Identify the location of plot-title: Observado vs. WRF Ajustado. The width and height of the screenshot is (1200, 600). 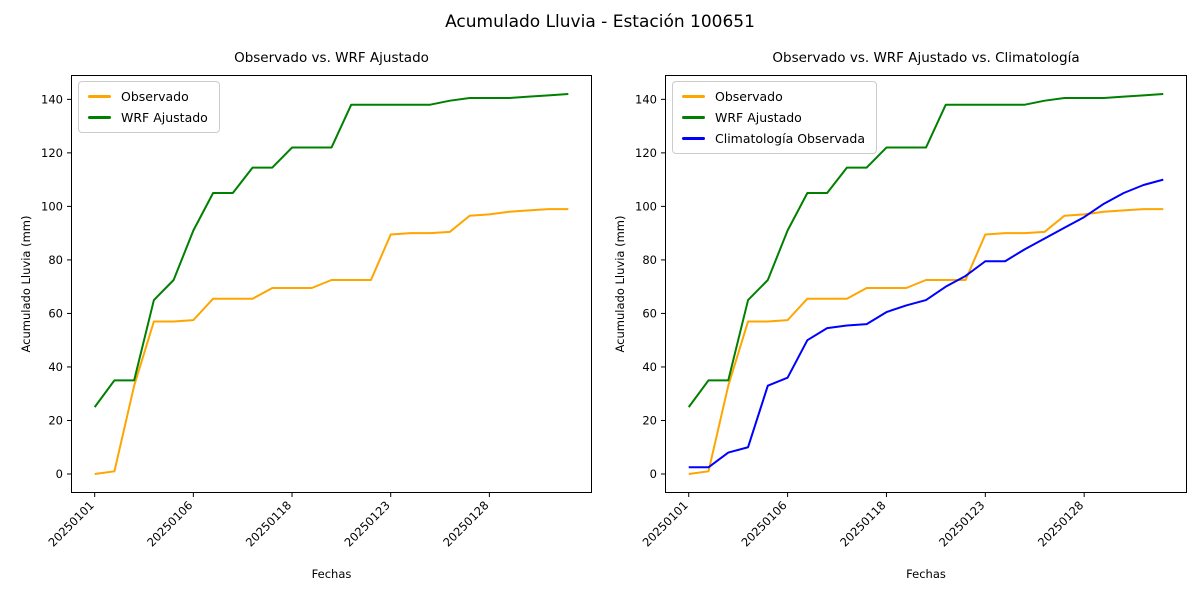
(331, 58).